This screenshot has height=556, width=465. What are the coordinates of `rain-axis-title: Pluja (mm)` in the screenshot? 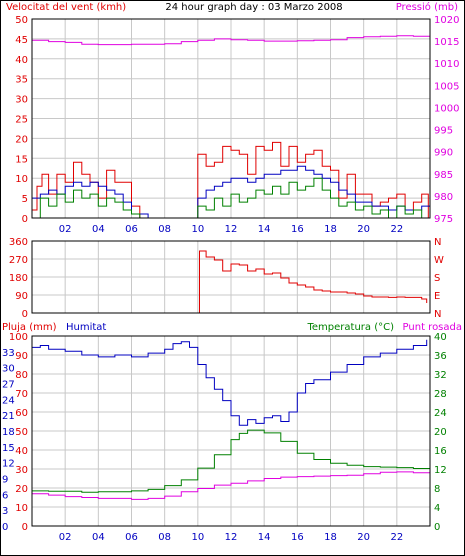 It's located at (29, 327).